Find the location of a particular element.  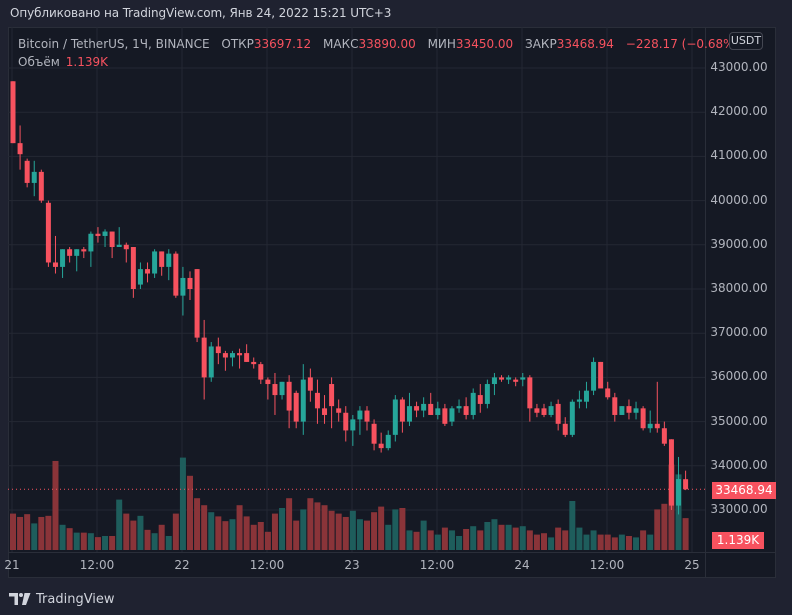

price-axis-label: 33000.00 is located at coordinates (739, 509).